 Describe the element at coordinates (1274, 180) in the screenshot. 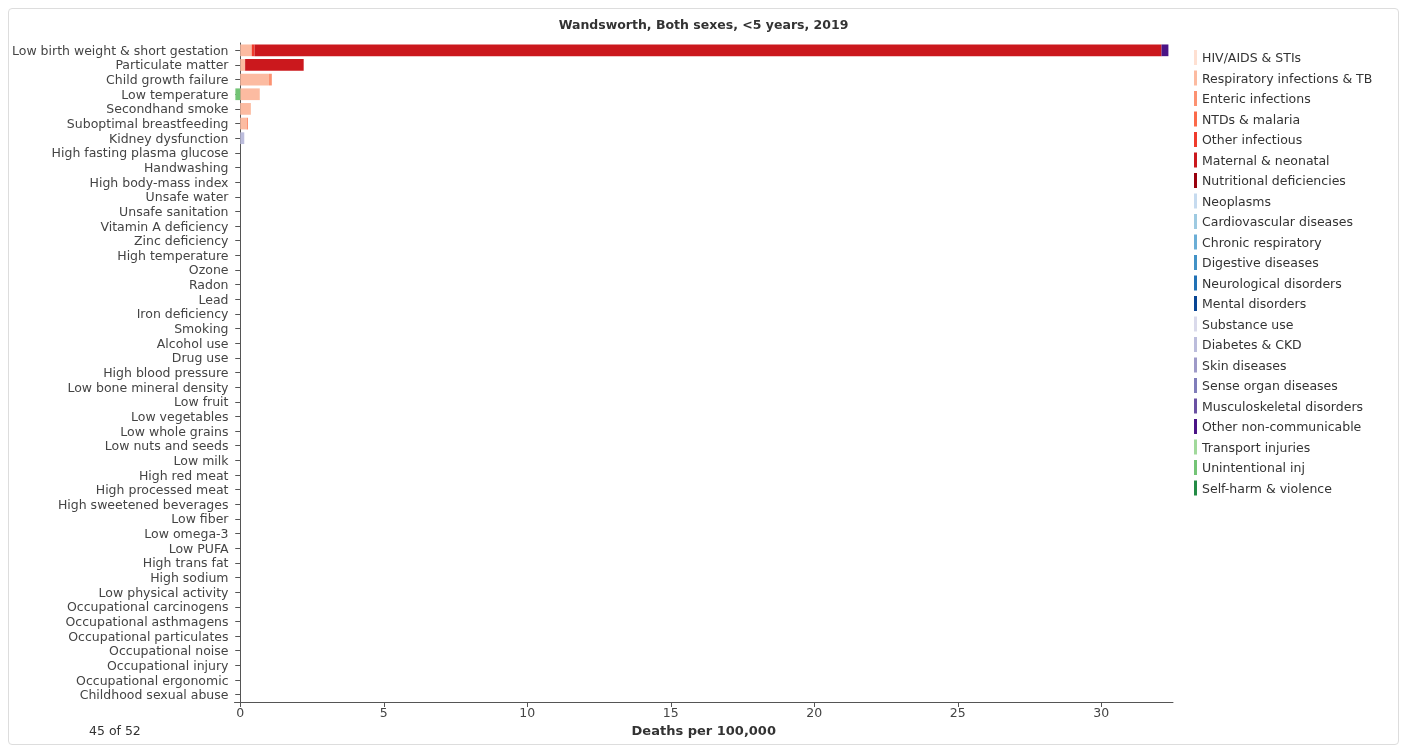

I see `legend-label: Nutritional deficiencies` at that location.